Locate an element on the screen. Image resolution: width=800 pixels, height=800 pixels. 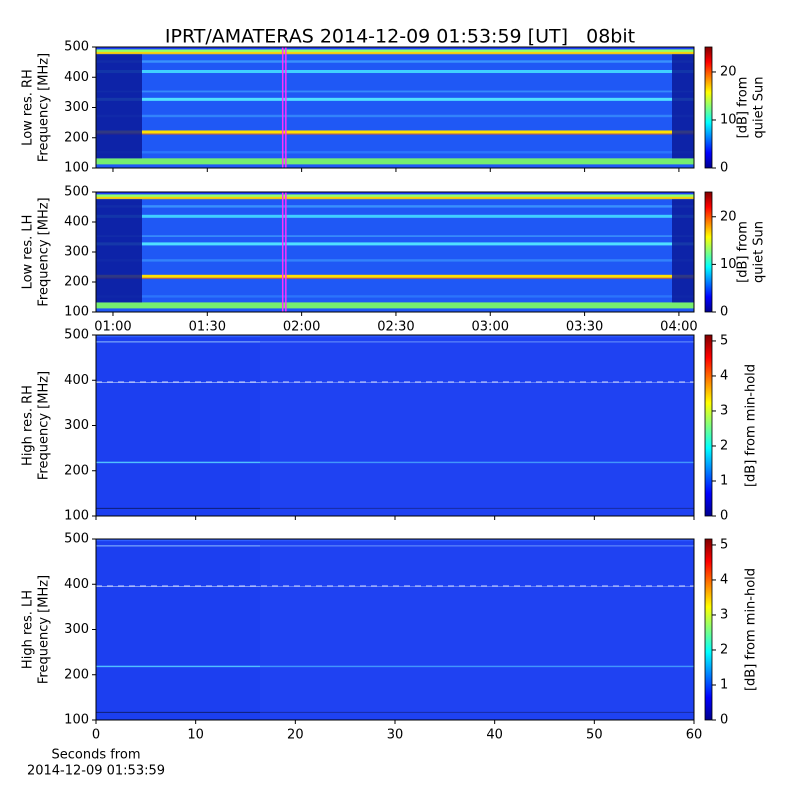
x-tick-label: 50 is located at coordinates (594, 735).